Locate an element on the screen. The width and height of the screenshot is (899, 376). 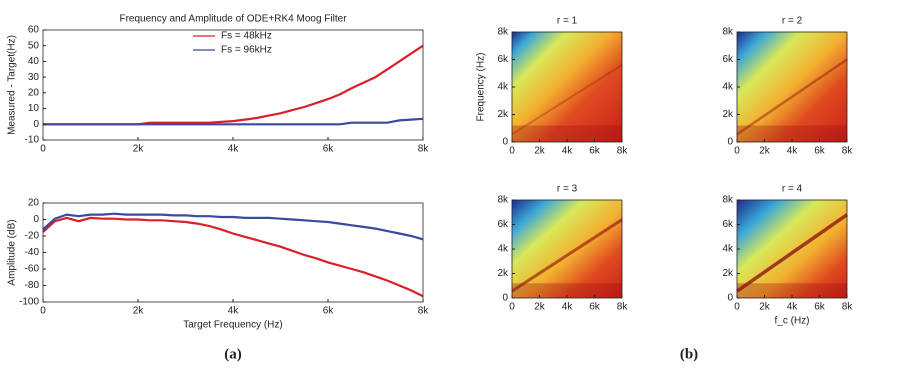
y-tick-label: 30 is located at coordinates (34, 77).